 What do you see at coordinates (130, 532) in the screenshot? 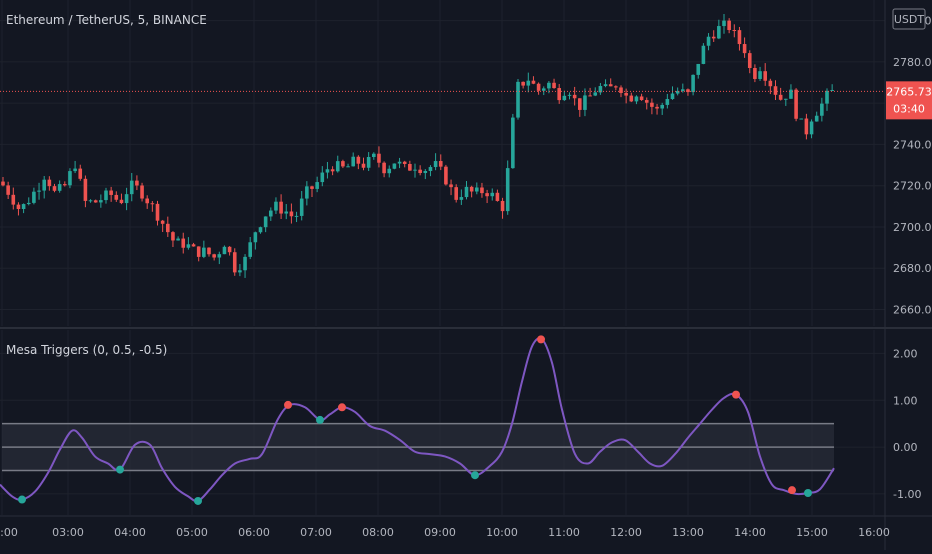
I see `time-tick-label: 04:00` at bounding box center [130, 532].